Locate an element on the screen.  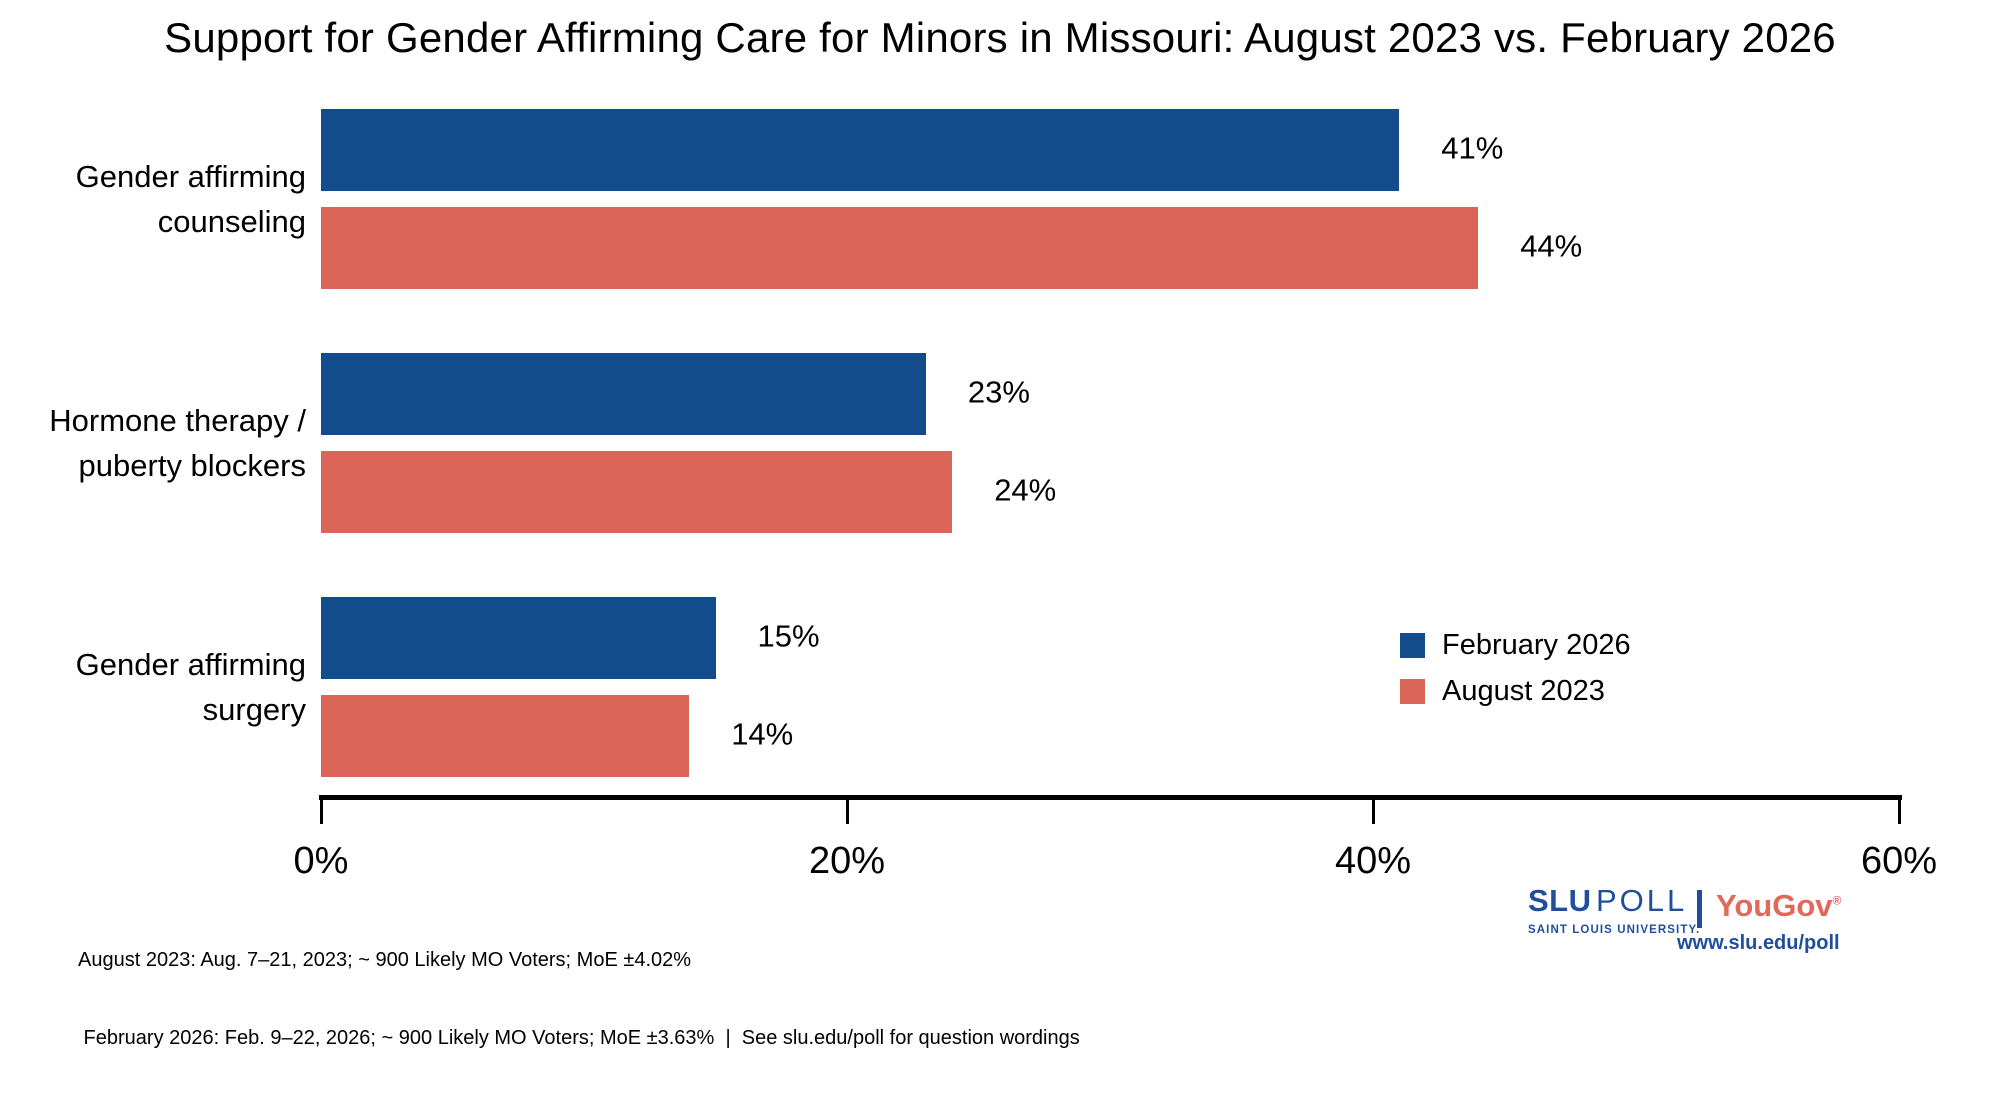
category-label: Gender affirming surgery is located at coordinates (190, 687).